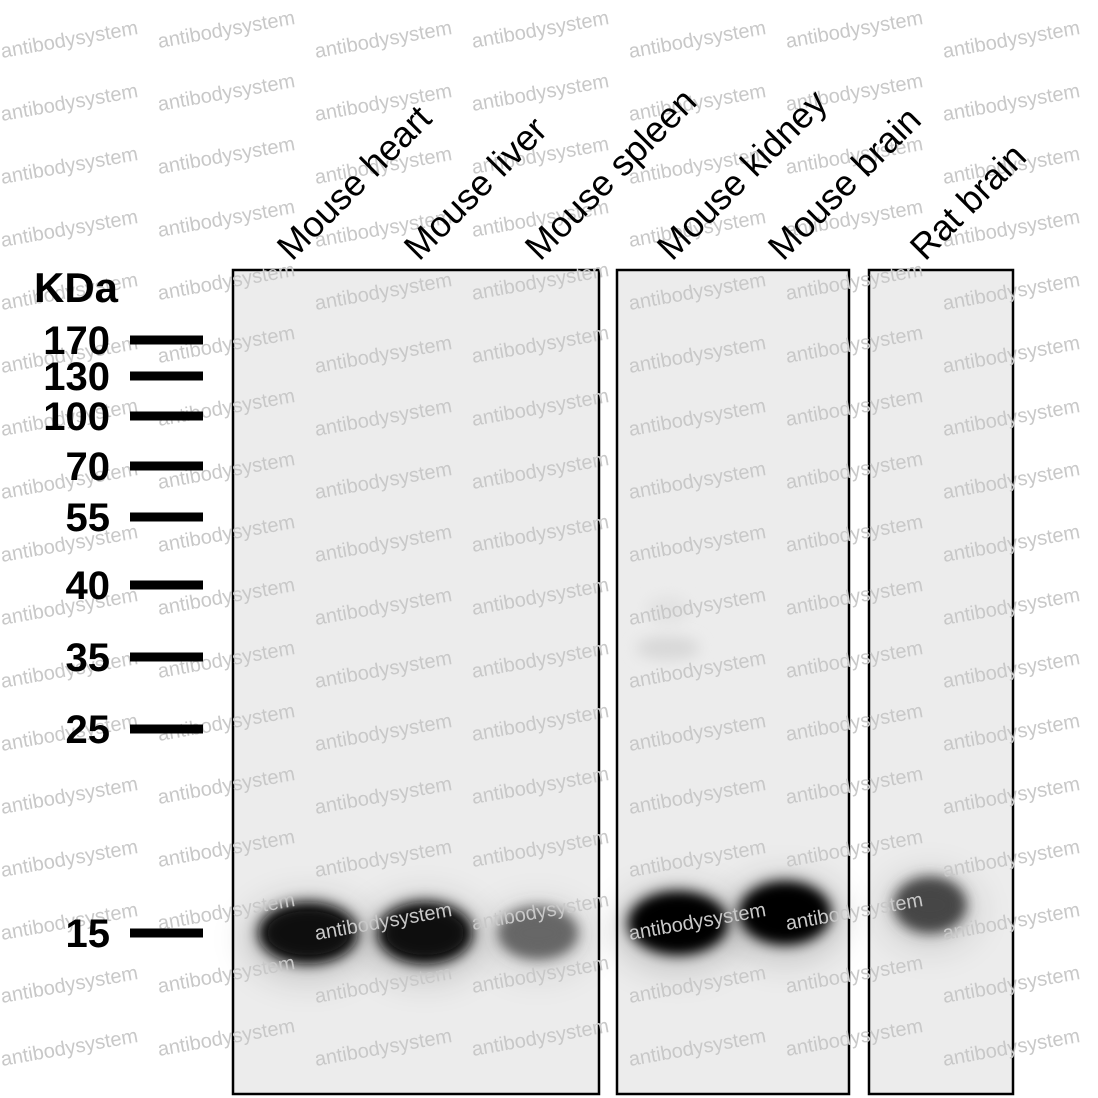 The image size is (1098, 1098). I want to click on marker-label-35: 35, so click(88, 658).